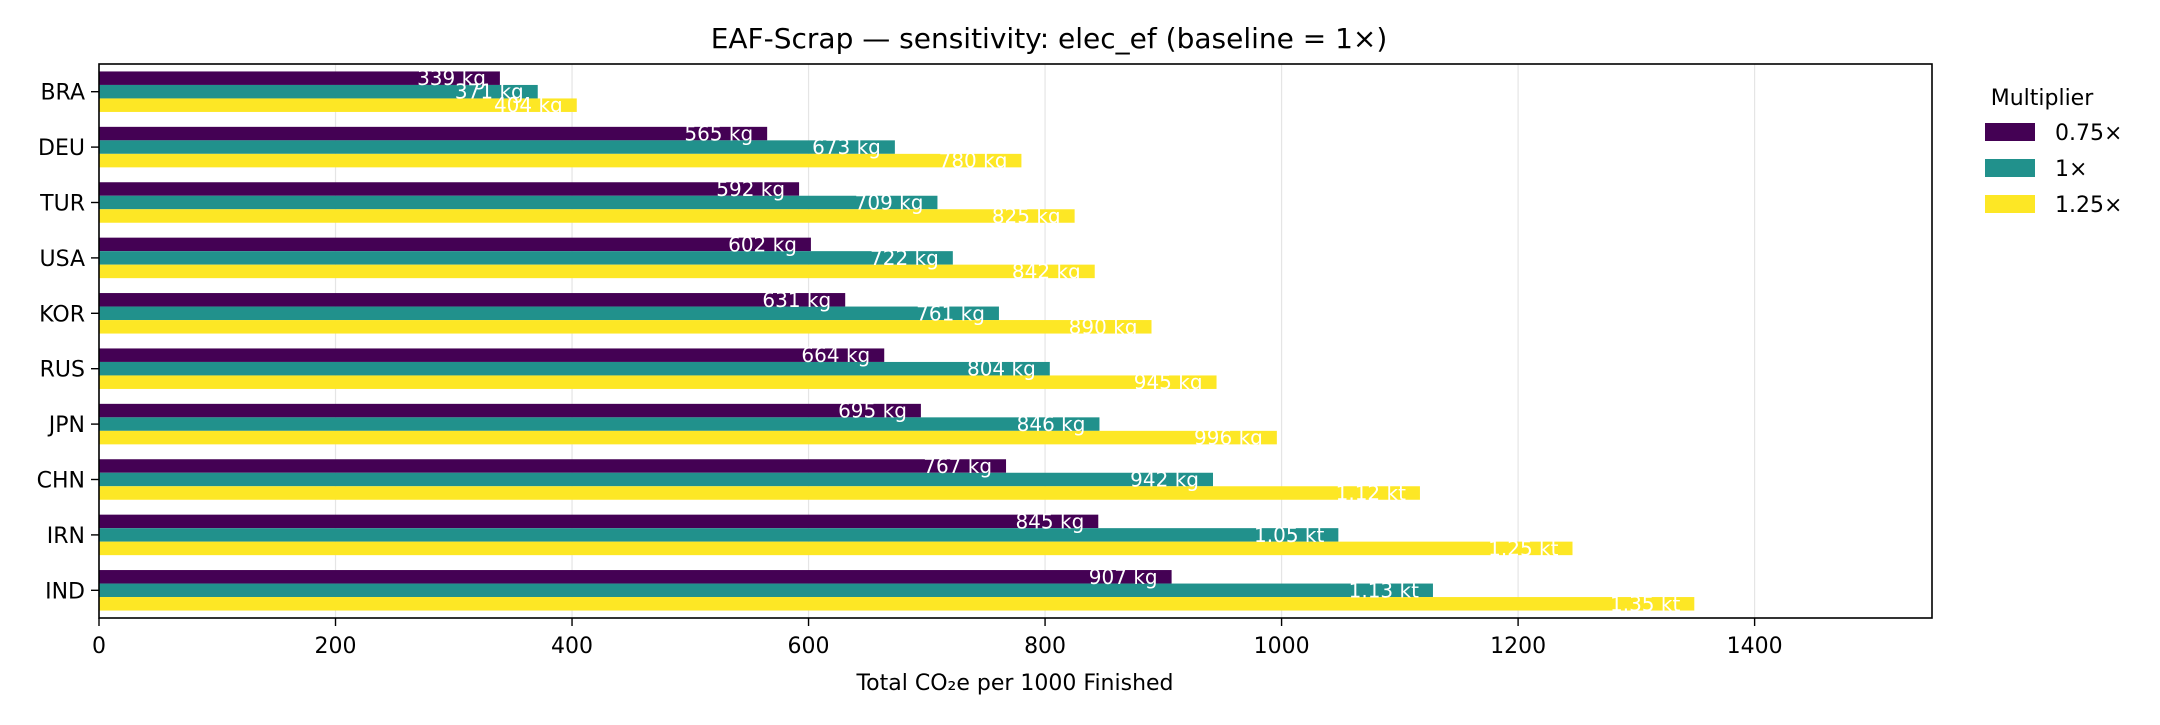  Describe the element at coordinates (2053, 169) in the screenshot. I see `legend-items: 0.75× 1× 1.25×` at that location.